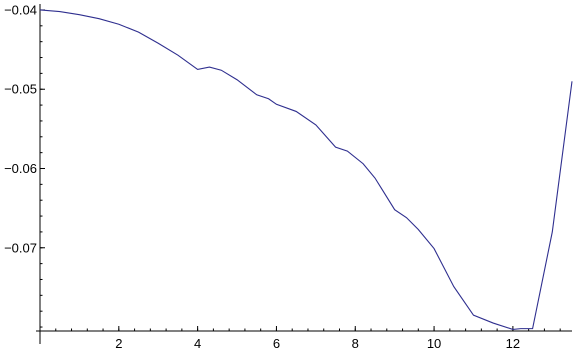 The width and height of the screenshot is (576, 349). What do you see at coordinates (434, 342) in the screenshot?
I see `x-tick-label: 10` at bounding box center [434, 342].